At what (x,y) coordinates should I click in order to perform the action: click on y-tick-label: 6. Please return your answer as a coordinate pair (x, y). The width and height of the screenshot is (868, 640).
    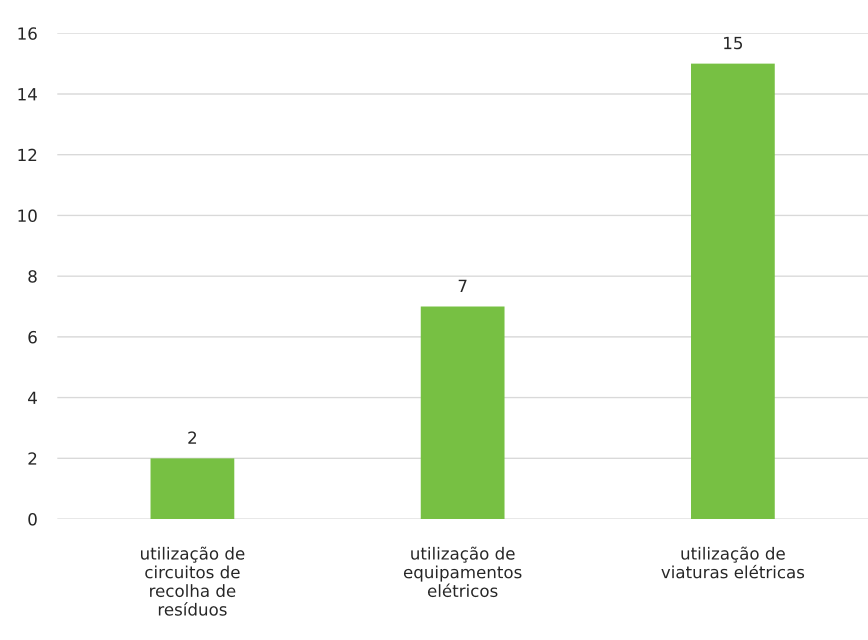
    Looking at the image, I should click on (32, 337).